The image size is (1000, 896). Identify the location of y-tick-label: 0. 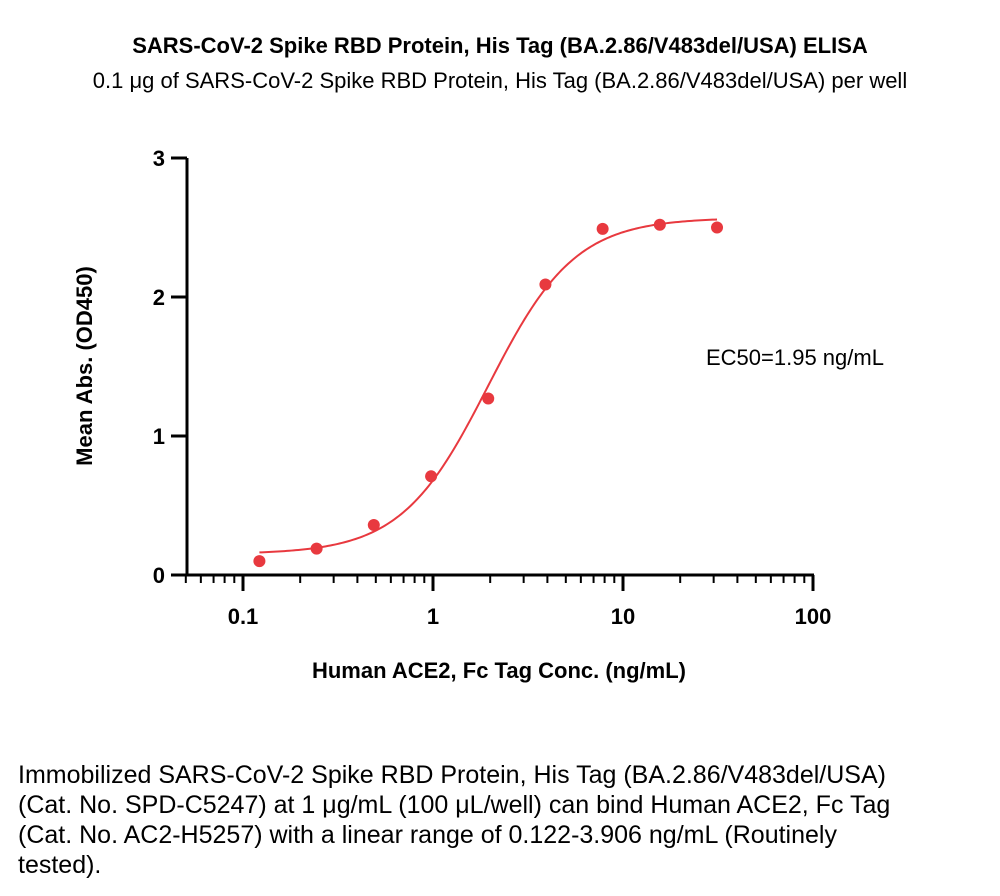
(159, 575).